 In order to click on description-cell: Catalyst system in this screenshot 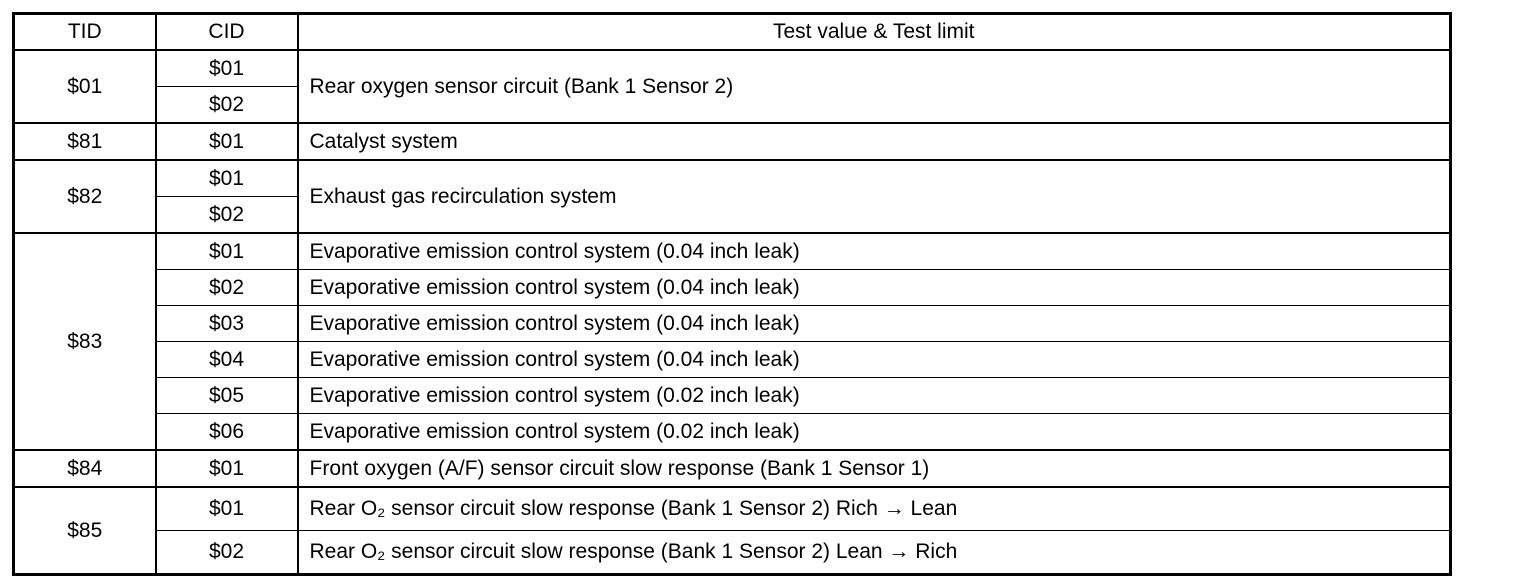, I will do `click(874, 141)`.